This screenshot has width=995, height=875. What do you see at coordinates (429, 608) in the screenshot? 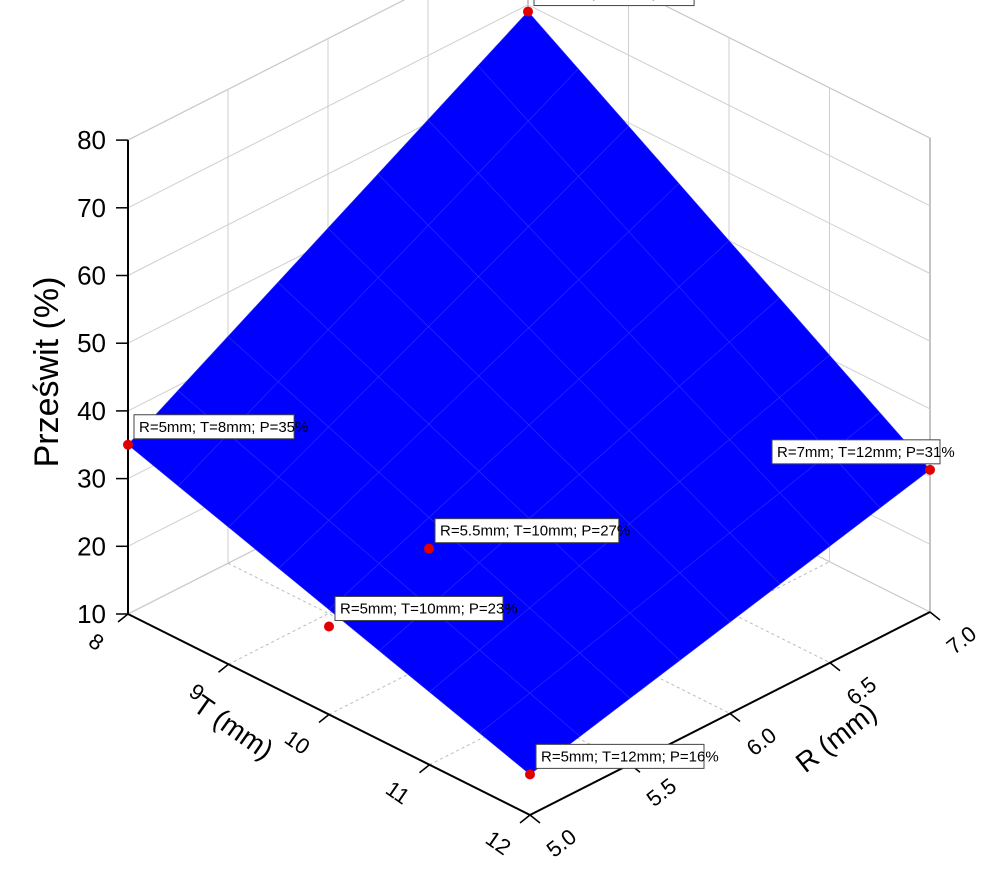
I see `data-label-text: R=5mm; T=10mm; P=23%` at bounding box center [429, 608].